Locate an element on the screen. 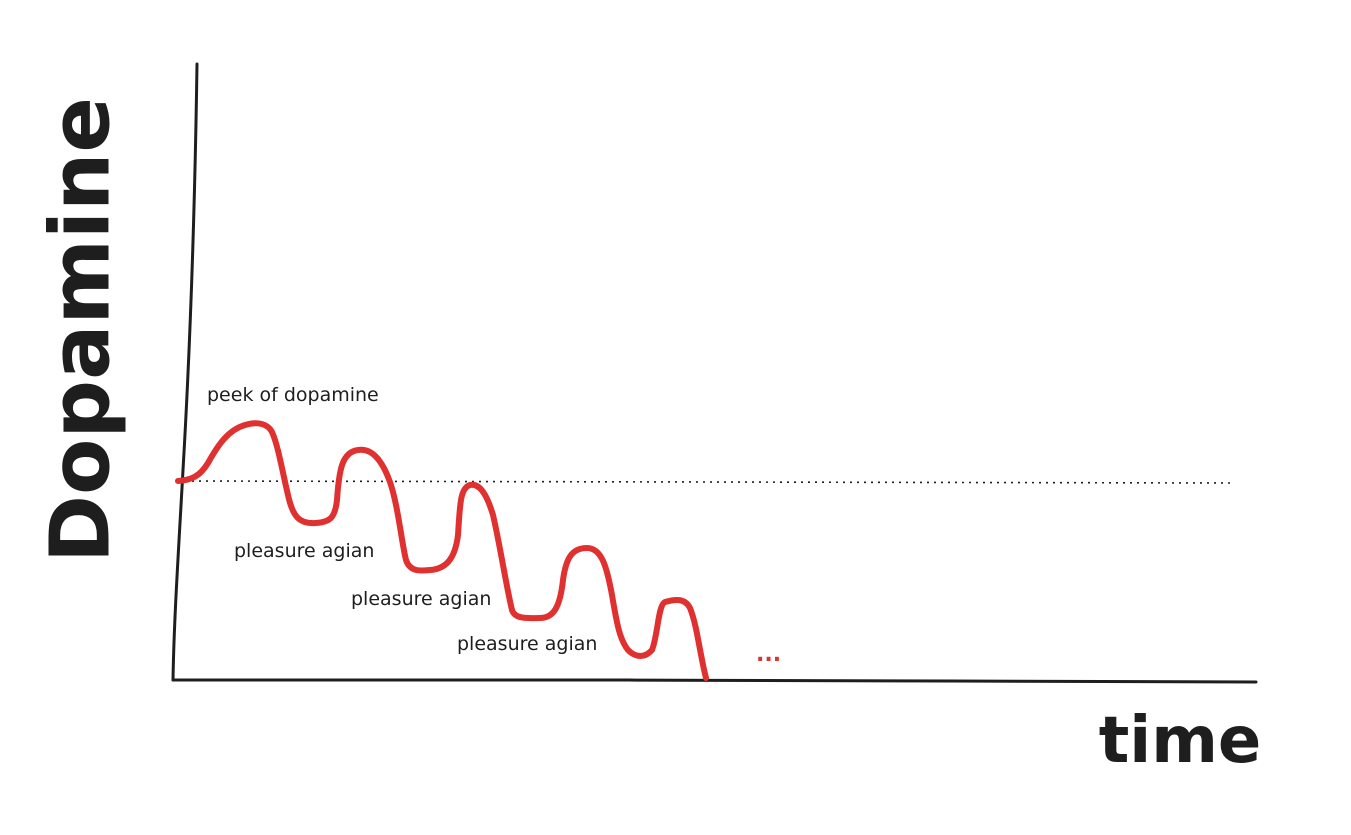  dopamine-curve is located at coordinates (442, 550).